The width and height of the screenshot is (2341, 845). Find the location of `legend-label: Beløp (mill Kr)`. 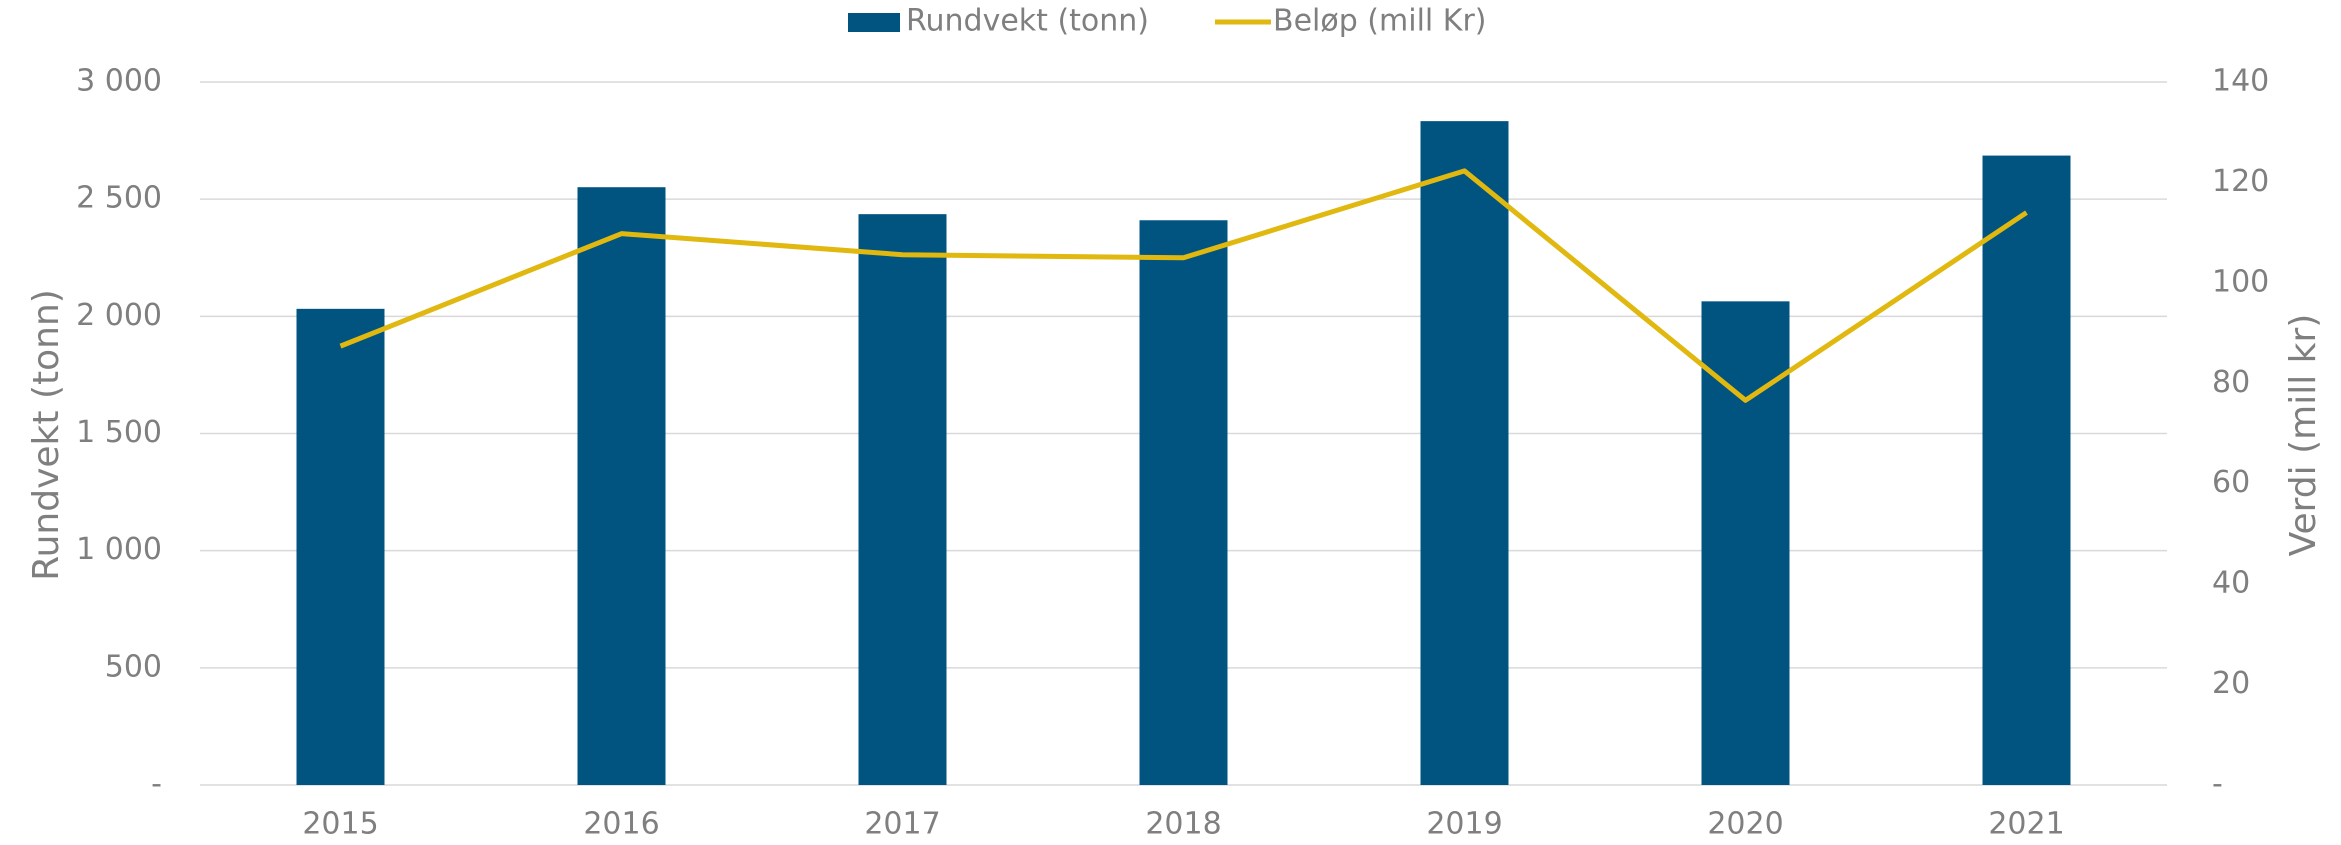

legend-label: Beløp (mill Kr) is located at coordinates (1380, 21).